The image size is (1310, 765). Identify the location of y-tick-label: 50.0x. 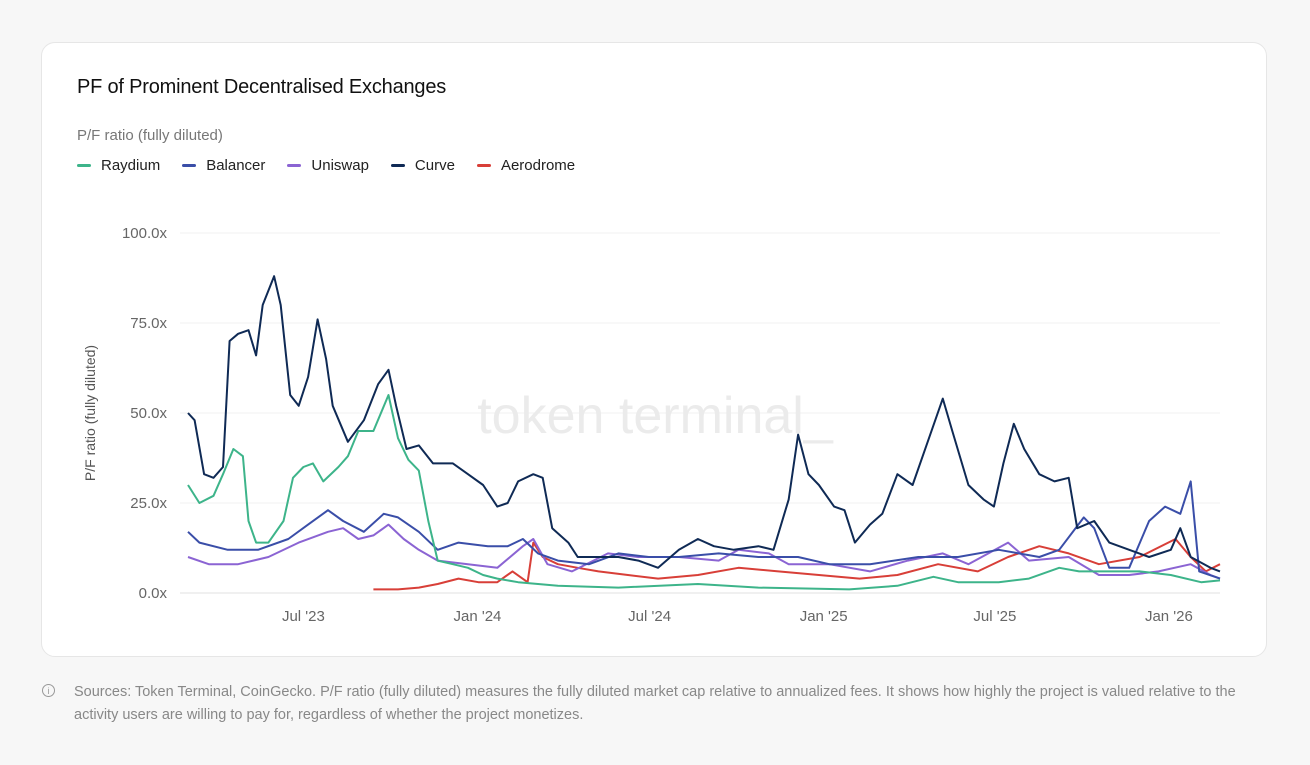
(148, 413).